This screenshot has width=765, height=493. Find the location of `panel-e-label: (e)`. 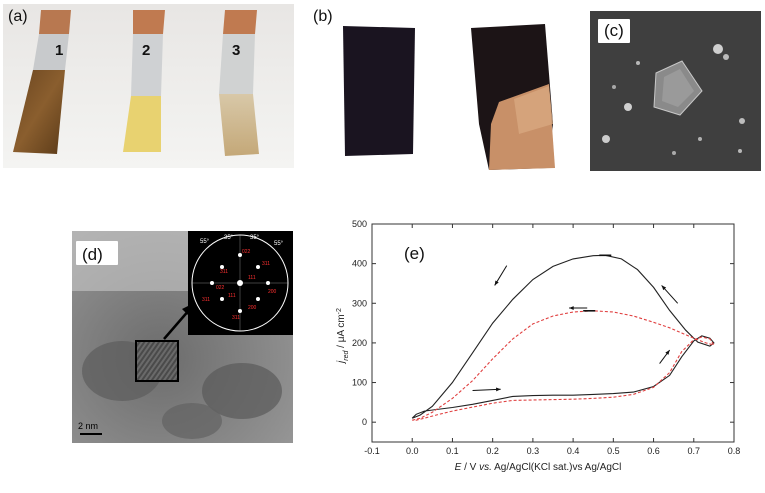

panel-e-label: (e) is located at coordinates (414, 254).